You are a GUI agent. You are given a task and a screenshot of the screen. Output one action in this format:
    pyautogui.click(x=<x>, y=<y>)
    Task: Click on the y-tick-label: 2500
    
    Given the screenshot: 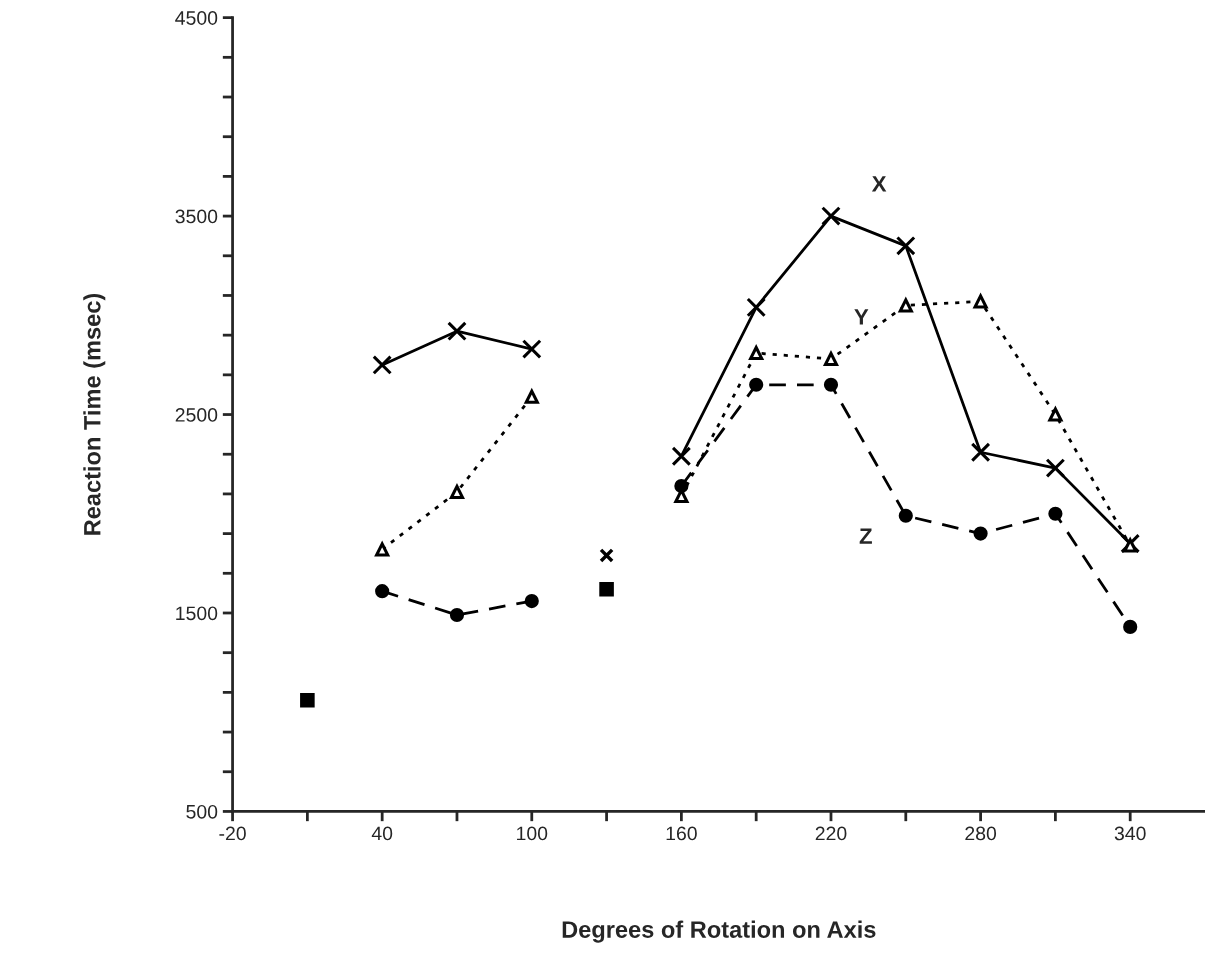 What is the action you would take?
    pyautogui.click(x=196, y=415)
    